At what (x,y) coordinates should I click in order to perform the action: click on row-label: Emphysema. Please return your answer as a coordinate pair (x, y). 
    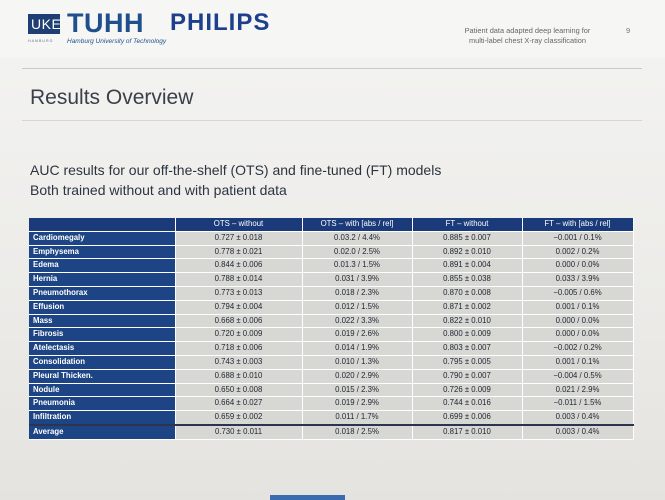
    Looking at the image, I should click on (102, 252).